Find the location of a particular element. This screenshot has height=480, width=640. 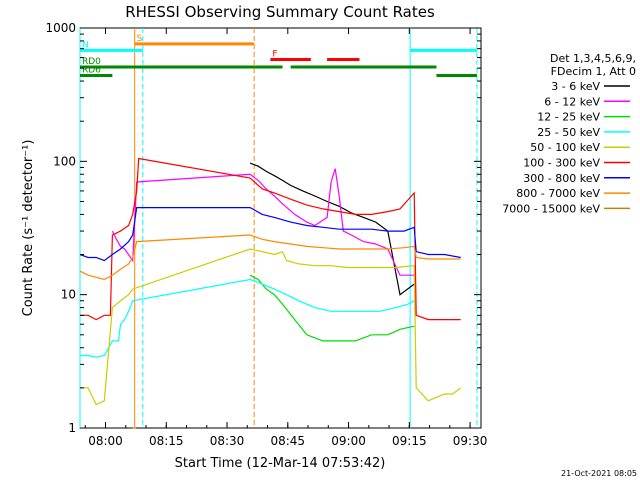

series-line-6-12-kev is located at coordinates (263, 222).